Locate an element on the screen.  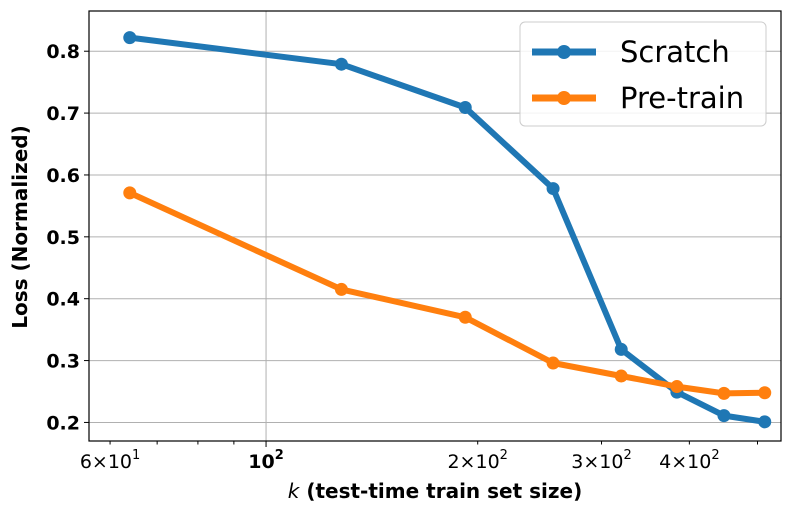
x-axis-label-text: (test-time train set size) is located at coordinates (444, 491).